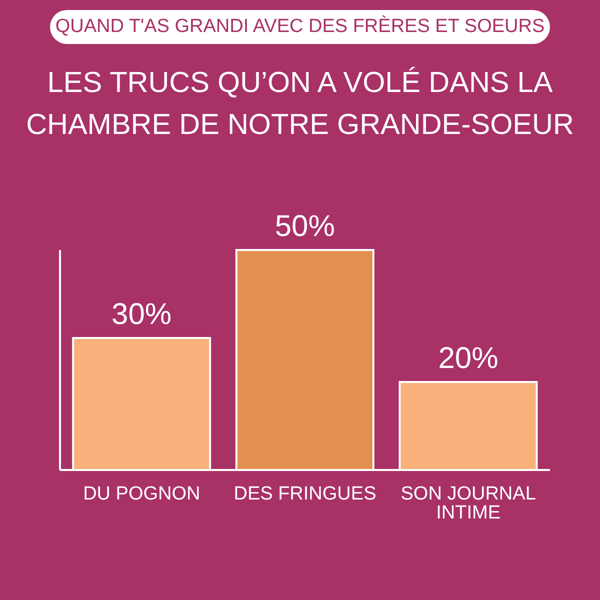 The width and height of the screenshot is (600, 600). I want to click on data-label: 30%, so click(142, 314).